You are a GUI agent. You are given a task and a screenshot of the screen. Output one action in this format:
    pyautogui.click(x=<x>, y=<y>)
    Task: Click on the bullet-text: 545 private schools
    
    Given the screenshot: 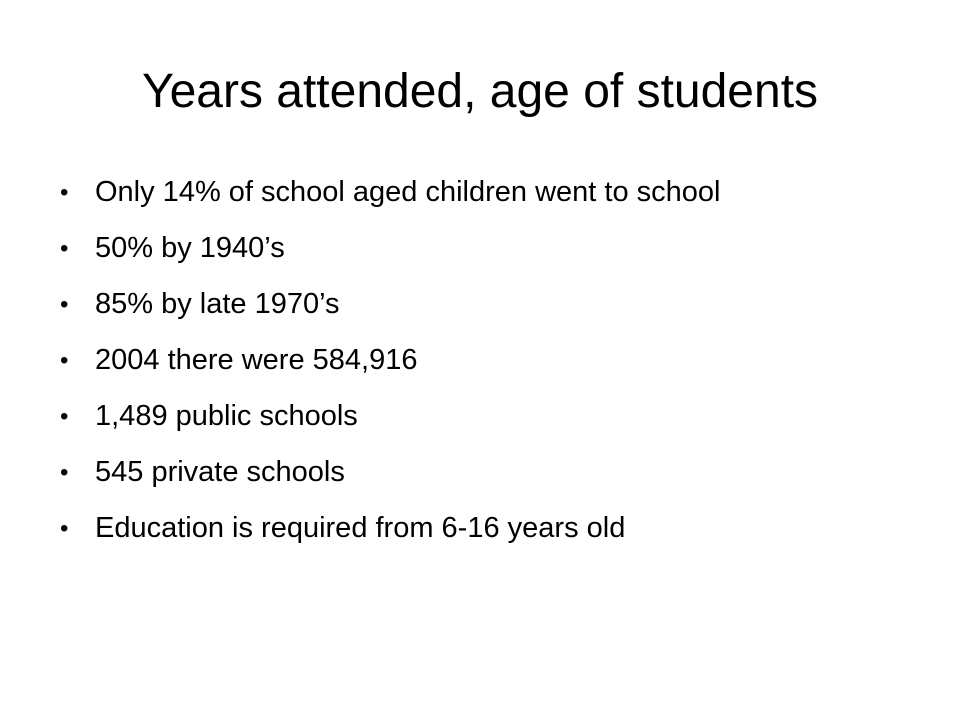 What is the action you would take?
    pyautogui.click(x=220, y=472)
    